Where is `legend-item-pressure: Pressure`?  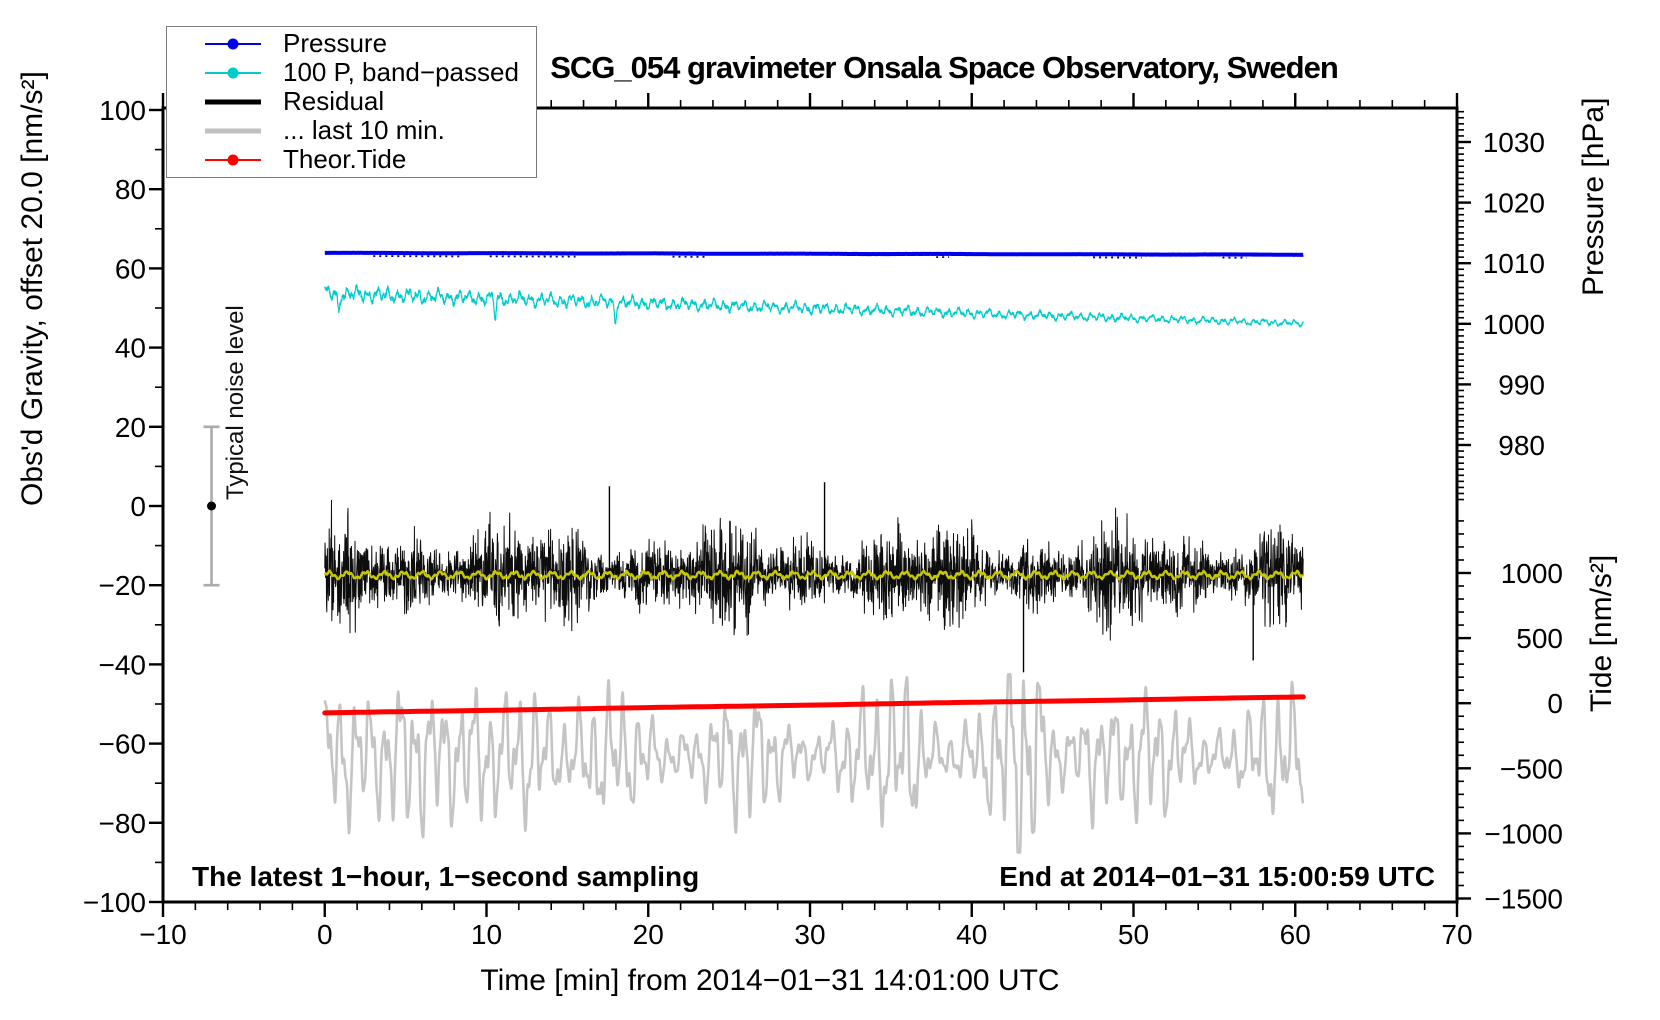
legend-item-pressure: Pressure is located at coordinates (351, 43).